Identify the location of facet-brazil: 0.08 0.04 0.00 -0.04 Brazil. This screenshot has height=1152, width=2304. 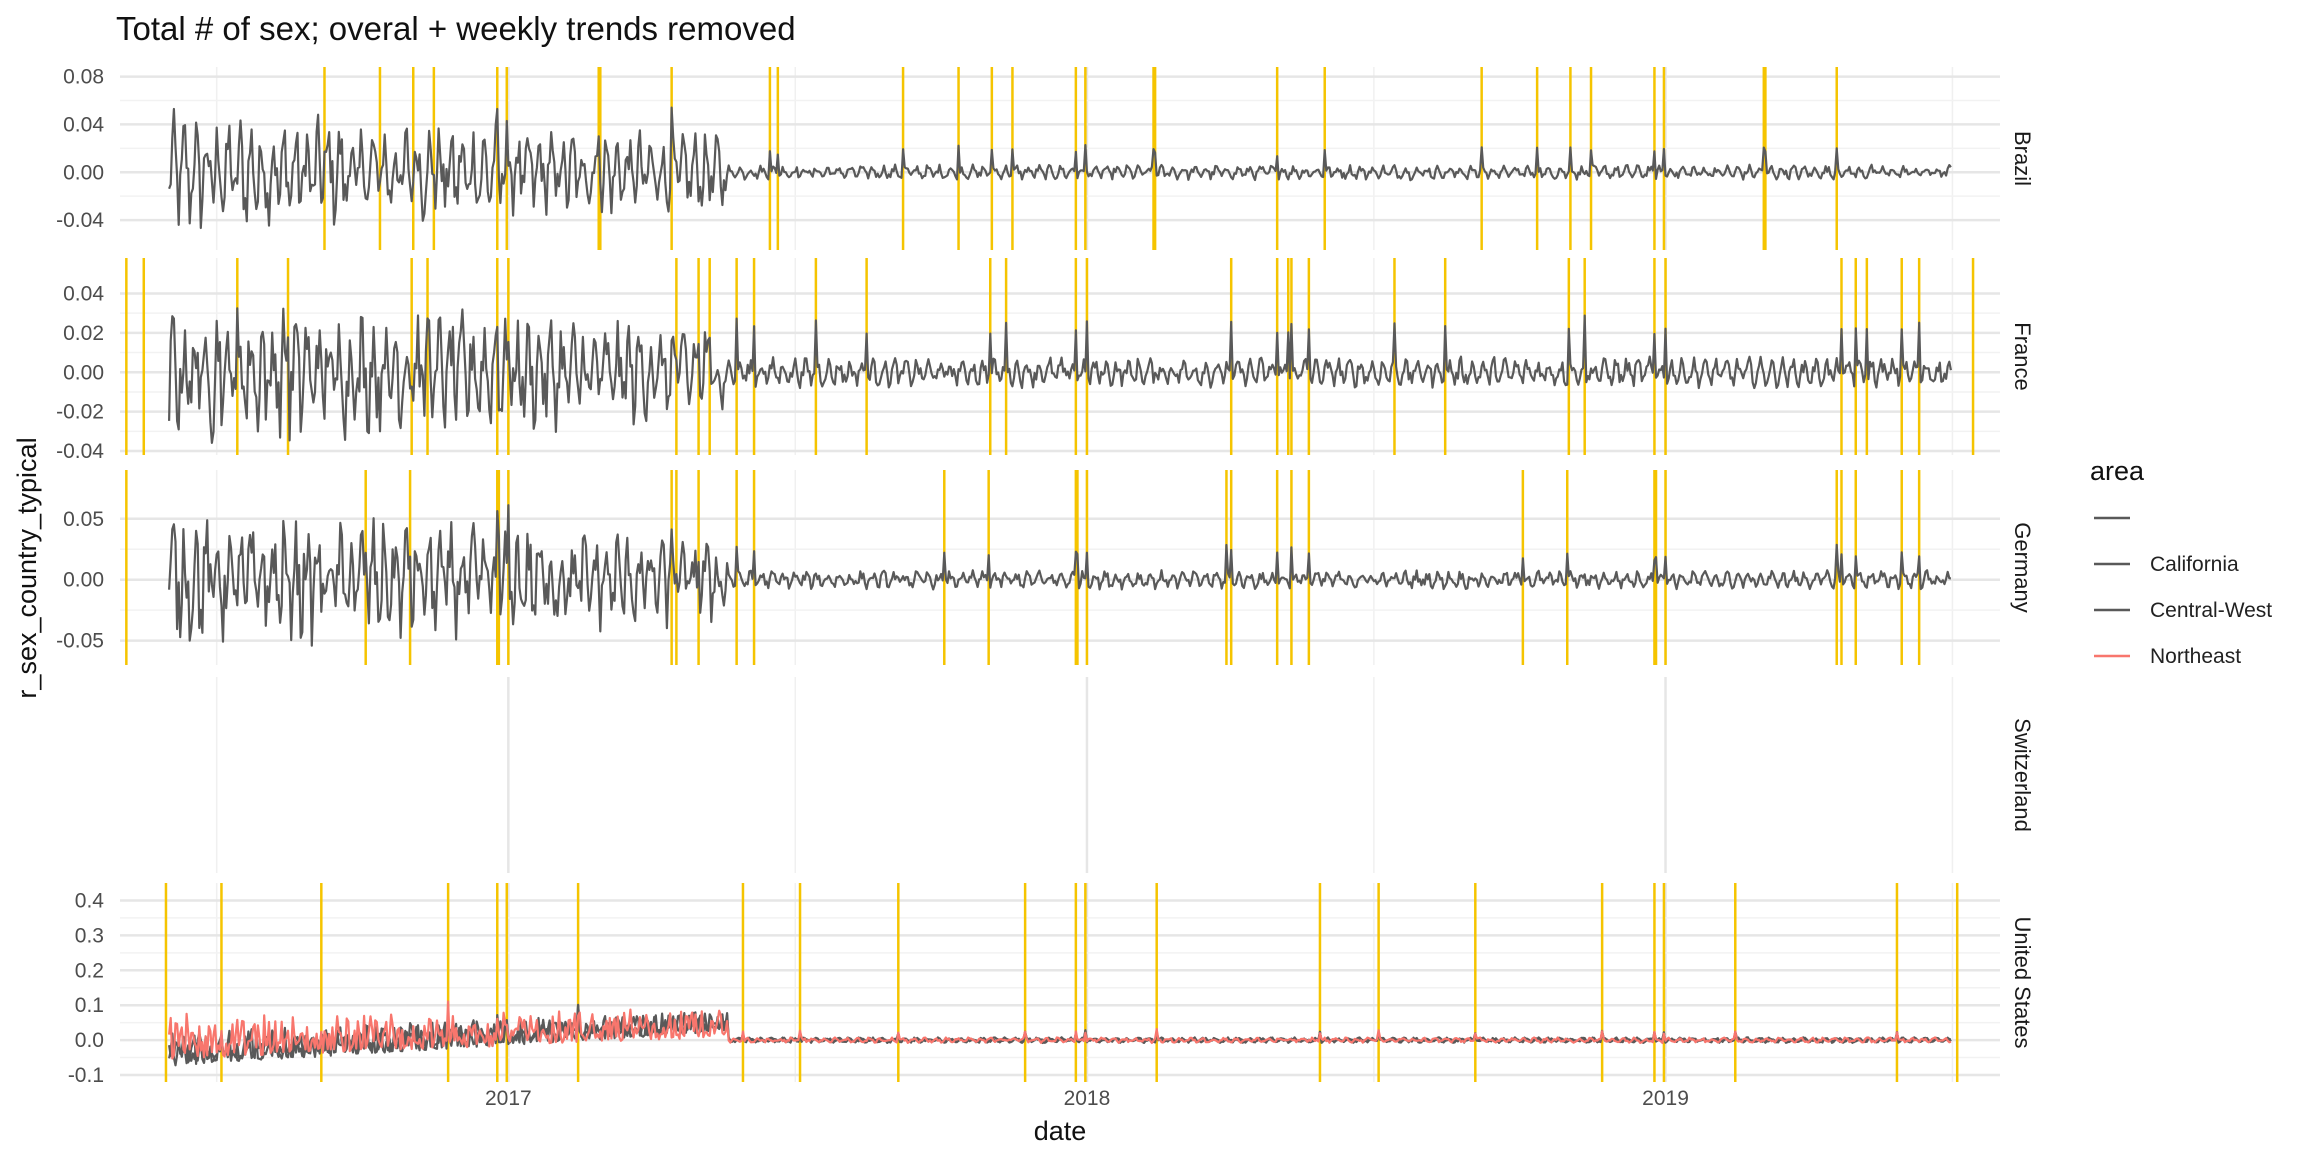
(1045, 158).